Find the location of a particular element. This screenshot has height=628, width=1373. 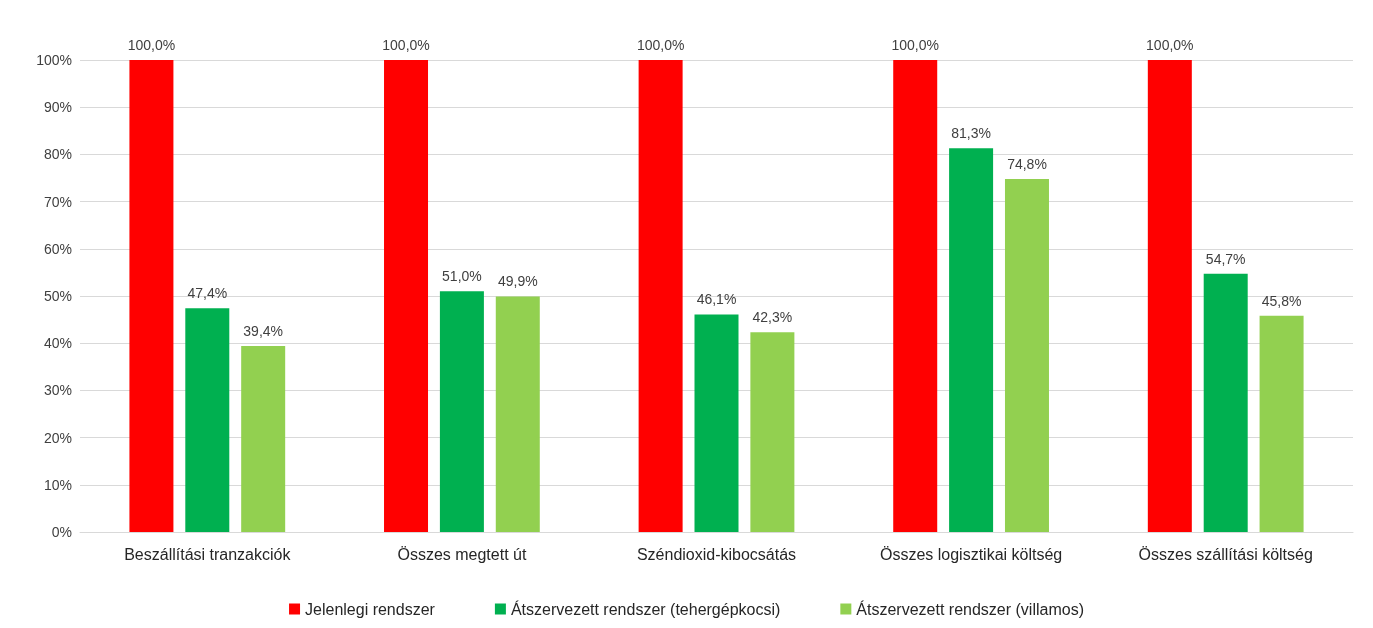

x-tick-label: Összes logisztikai költség is located at coordinates (971, 554).